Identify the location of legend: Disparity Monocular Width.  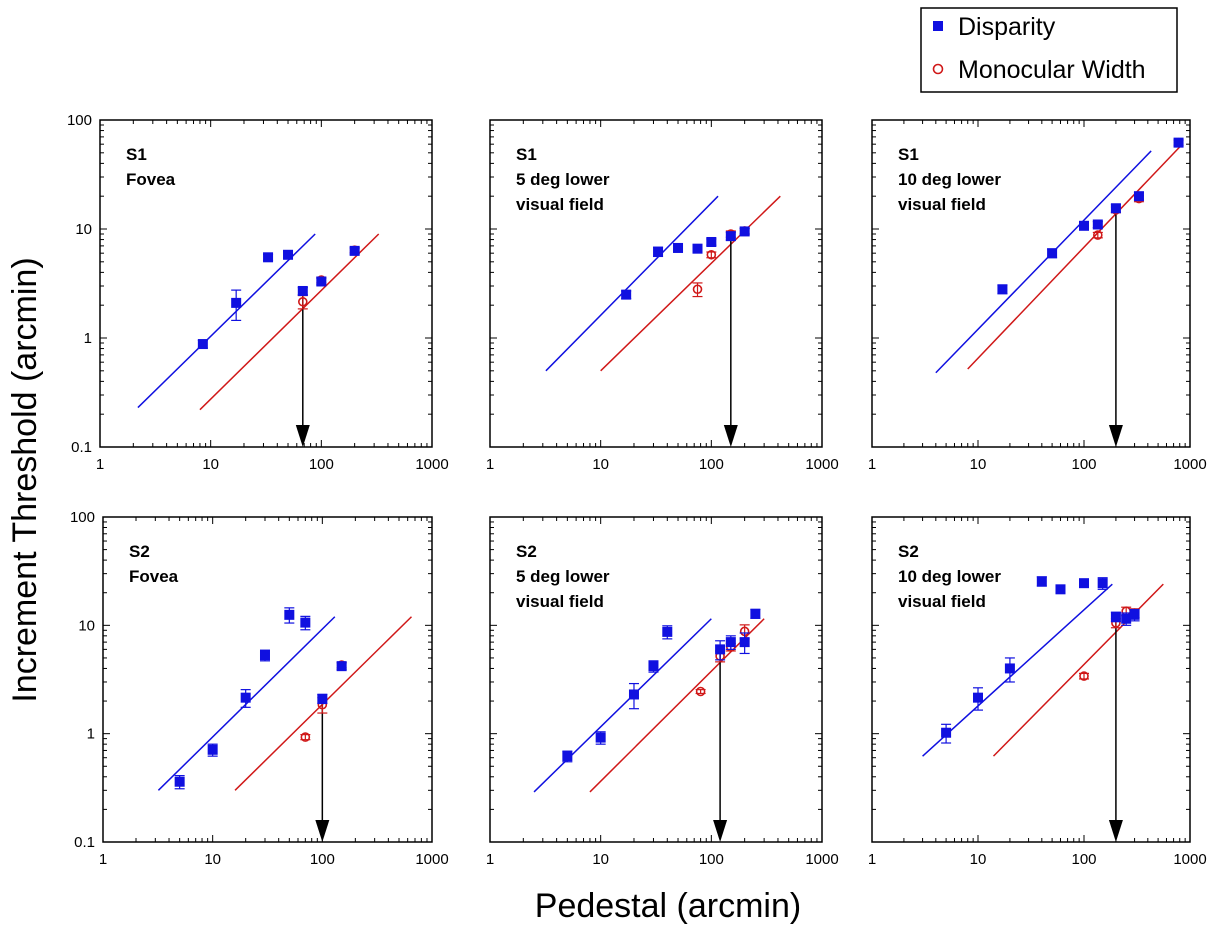
(1049, 50).